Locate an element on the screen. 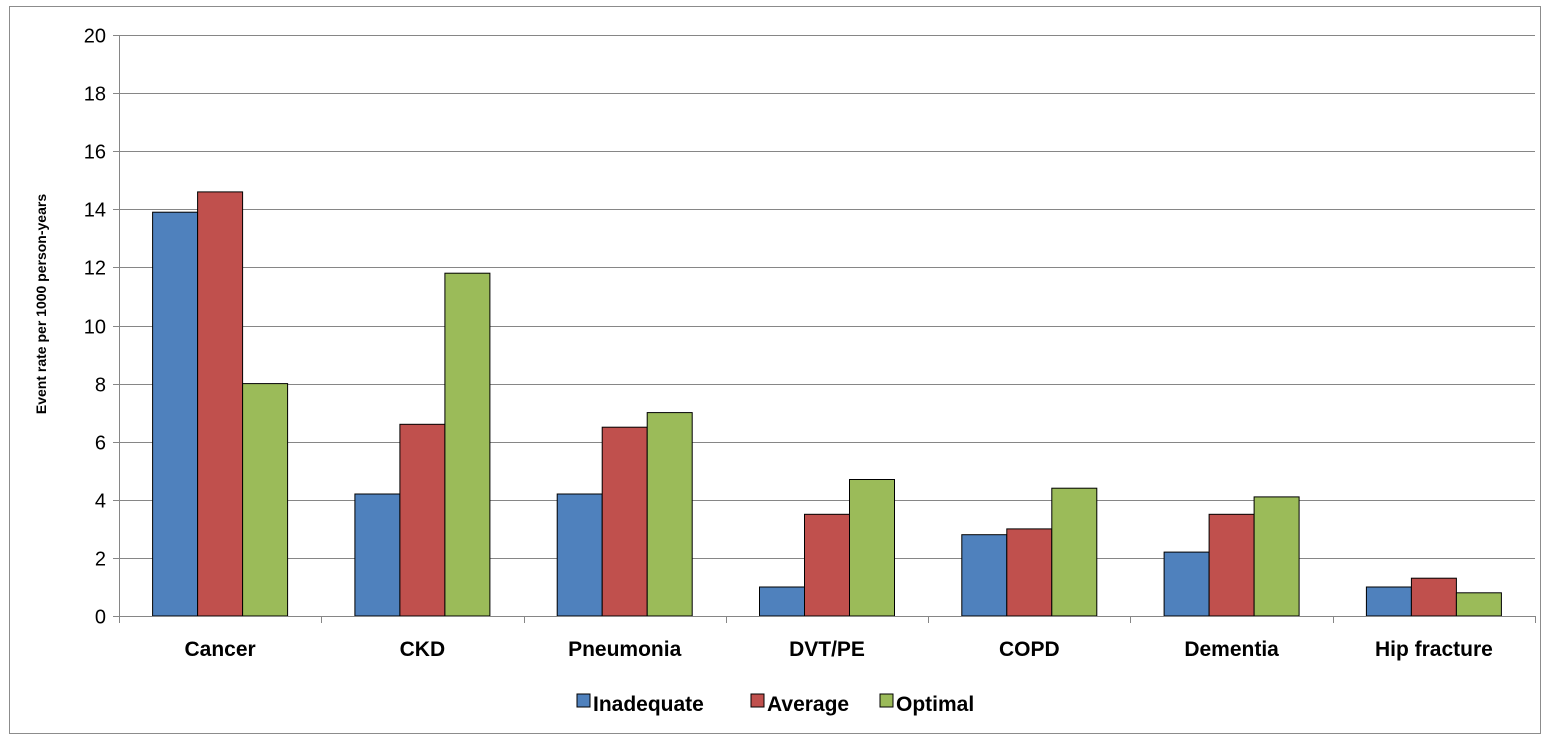  legend: Inadequate Average Optimal is located at coordinates (775, 704).